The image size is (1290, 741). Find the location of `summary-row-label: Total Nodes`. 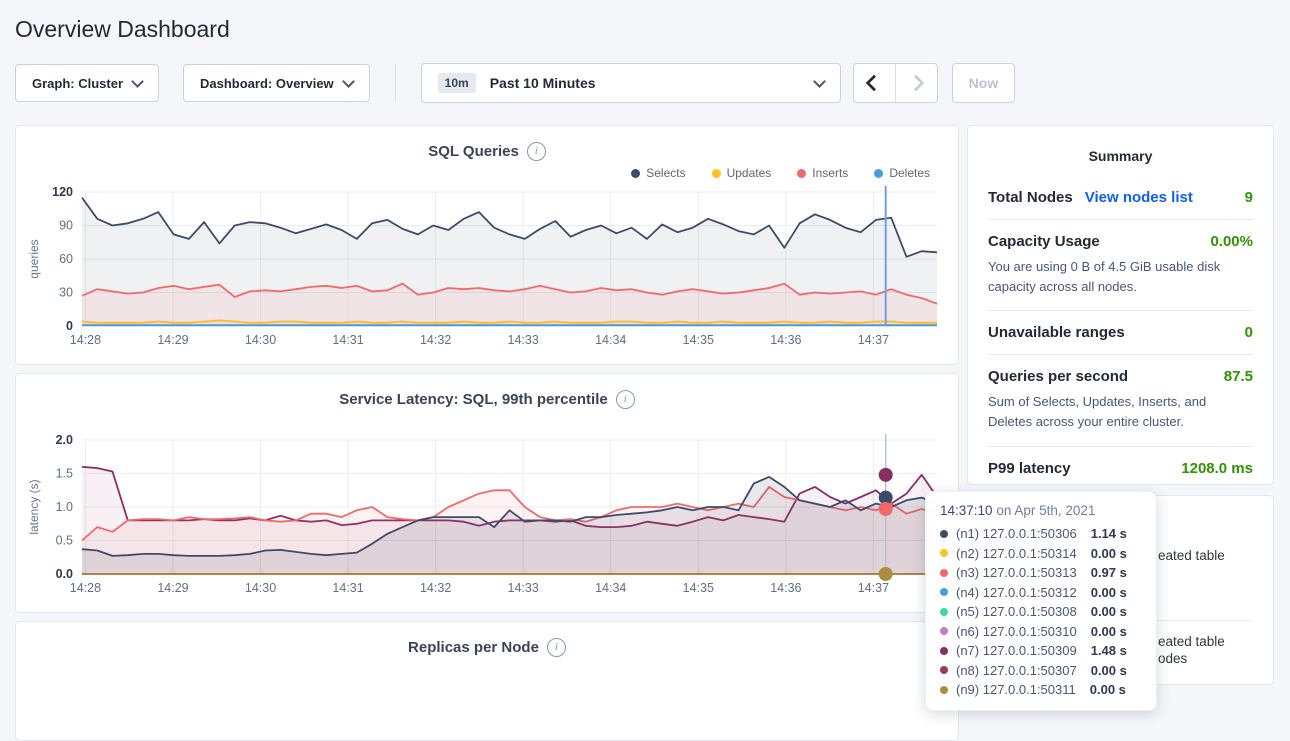

summary-row-label: Total Nodes is located at coordinates (1030, 197).